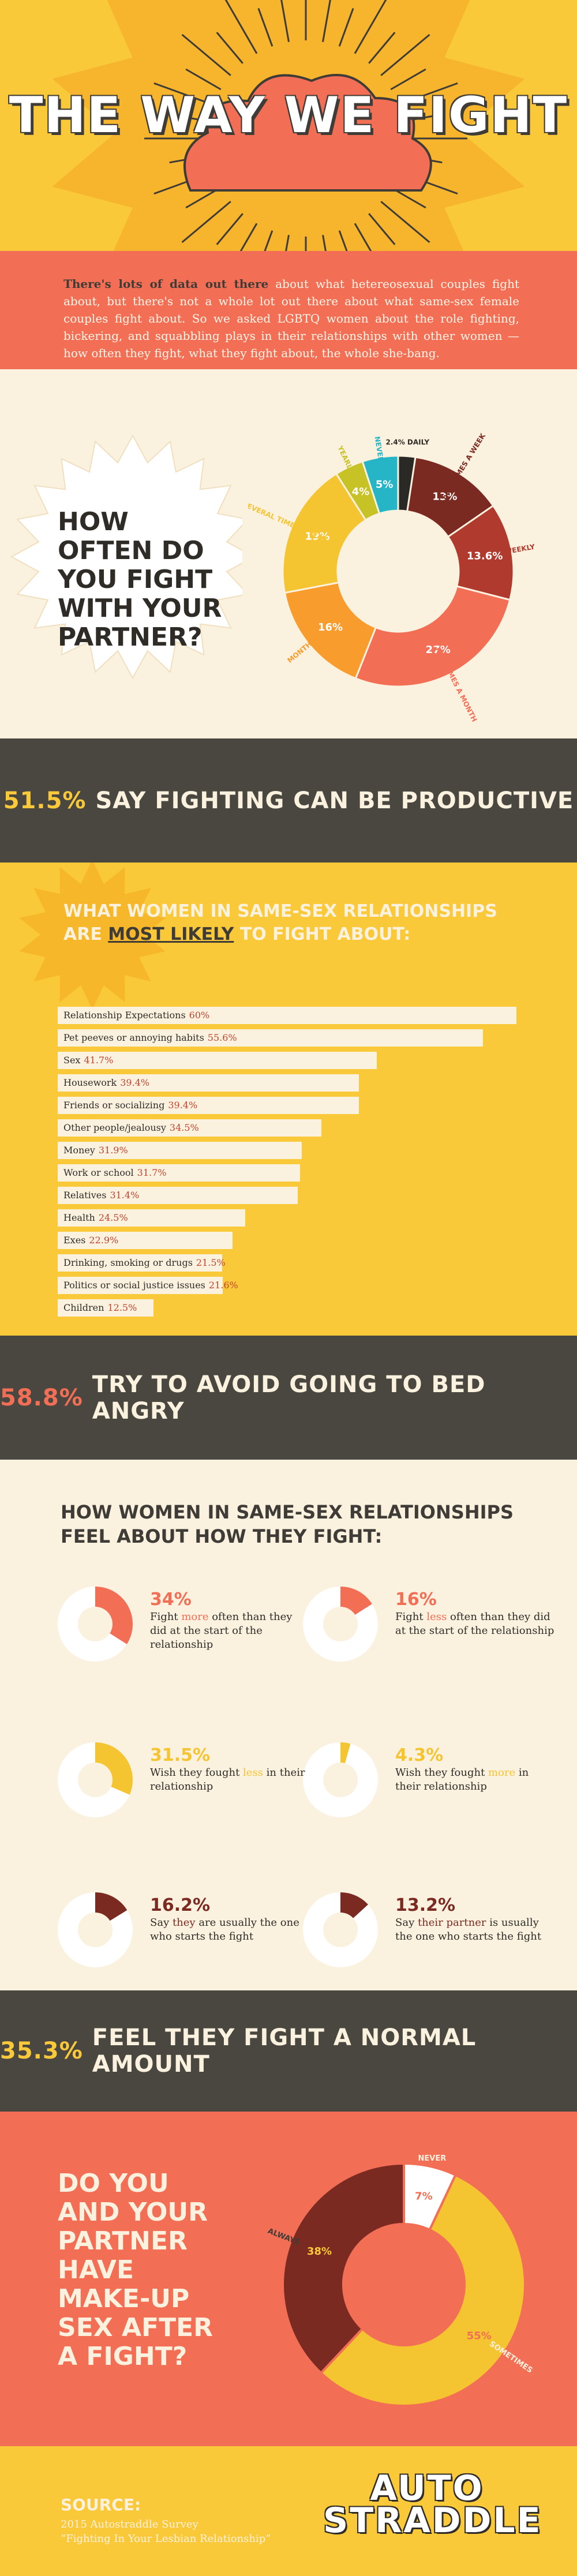 The height and width of the screenshot is (2576, 577). What do you see at coordinates (444, 497) in the screenshot?
I see `frequency-value-label: 13%` at bounding box center [444, 497].